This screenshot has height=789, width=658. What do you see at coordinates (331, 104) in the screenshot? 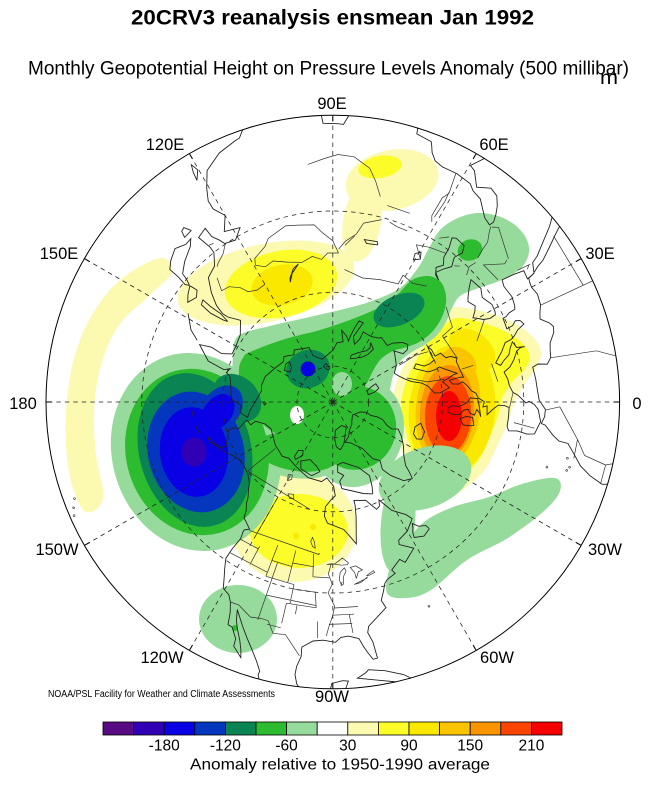
I see `svg-text: 90E` at bounding box center [331, 104].